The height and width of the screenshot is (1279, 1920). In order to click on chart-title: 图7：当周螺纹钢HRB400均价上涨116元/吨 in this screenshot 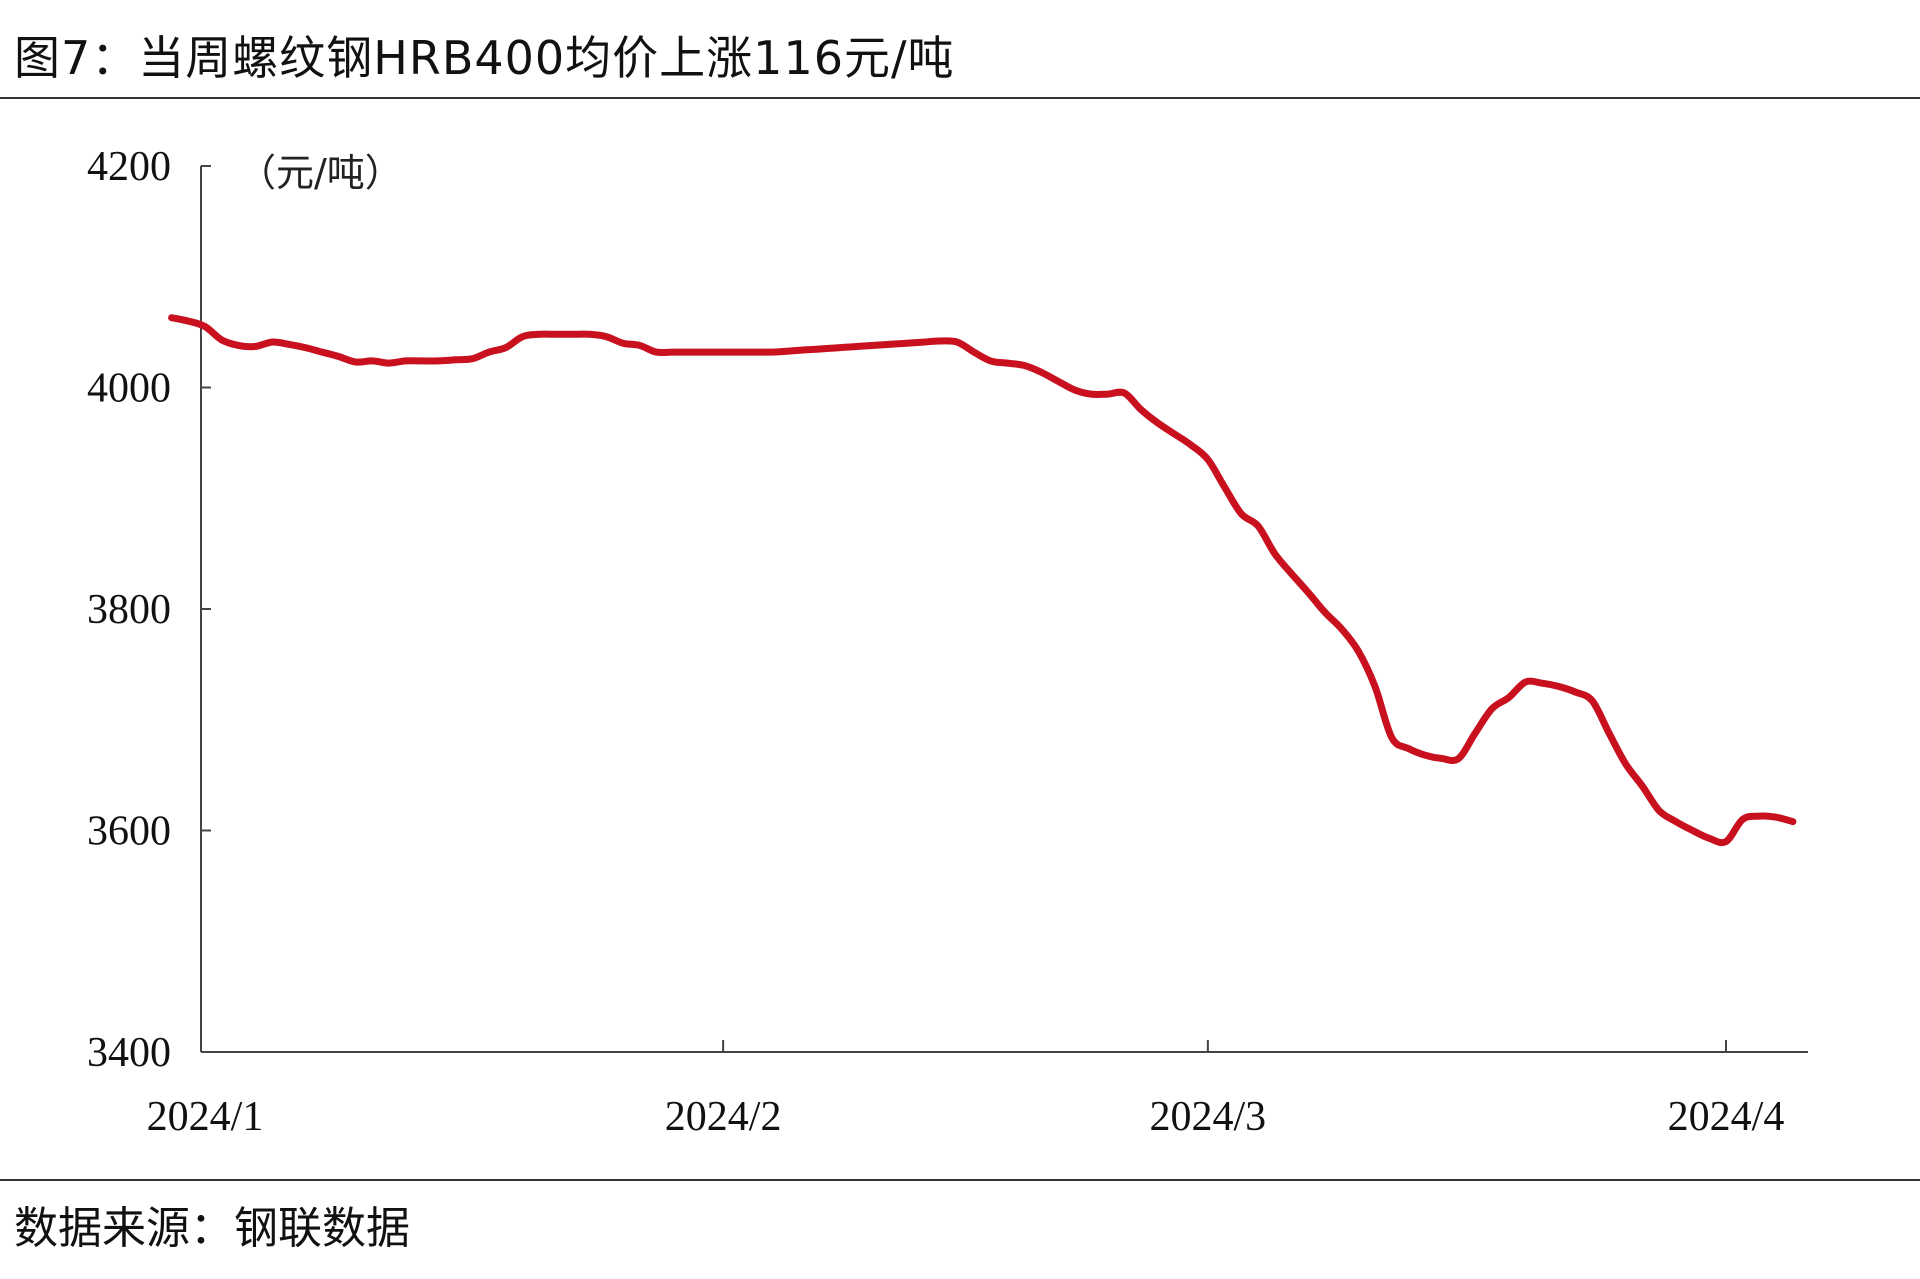, I will do `click(484, 58)`.